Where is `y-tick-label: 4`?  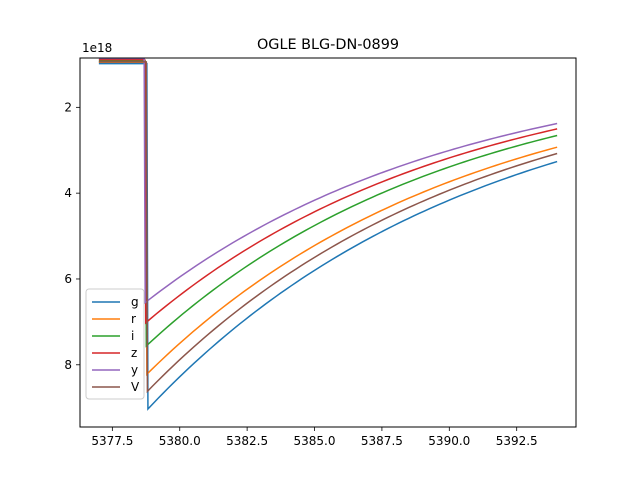 y-tick-label: 4 is located at coordinates (68, 193).